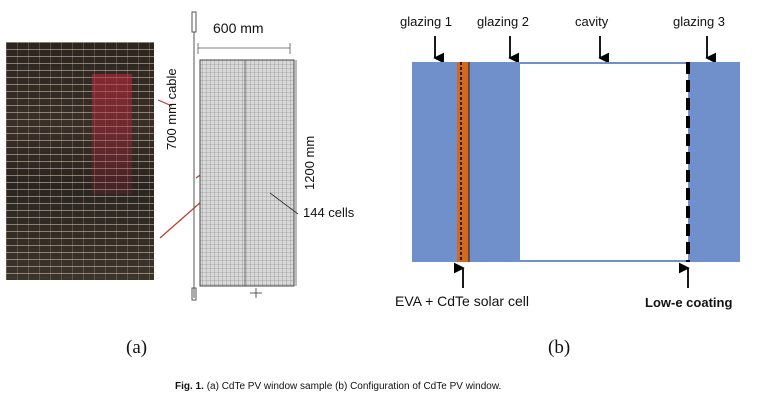  What do you see at coordinates (309, 162) in the screenshot?
I see `height-label: 1200 mm` at bounding box center [309, 162].